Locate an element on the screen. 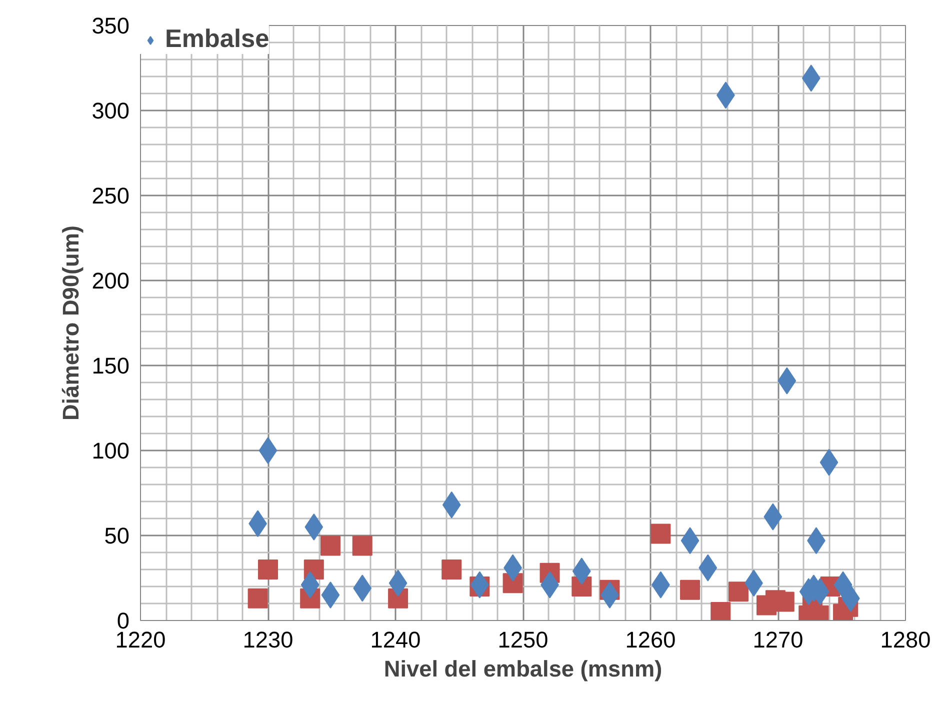 This screenshot has height=724, width=945. x-tick-label: 1240 is located at coordinates (395, 639).